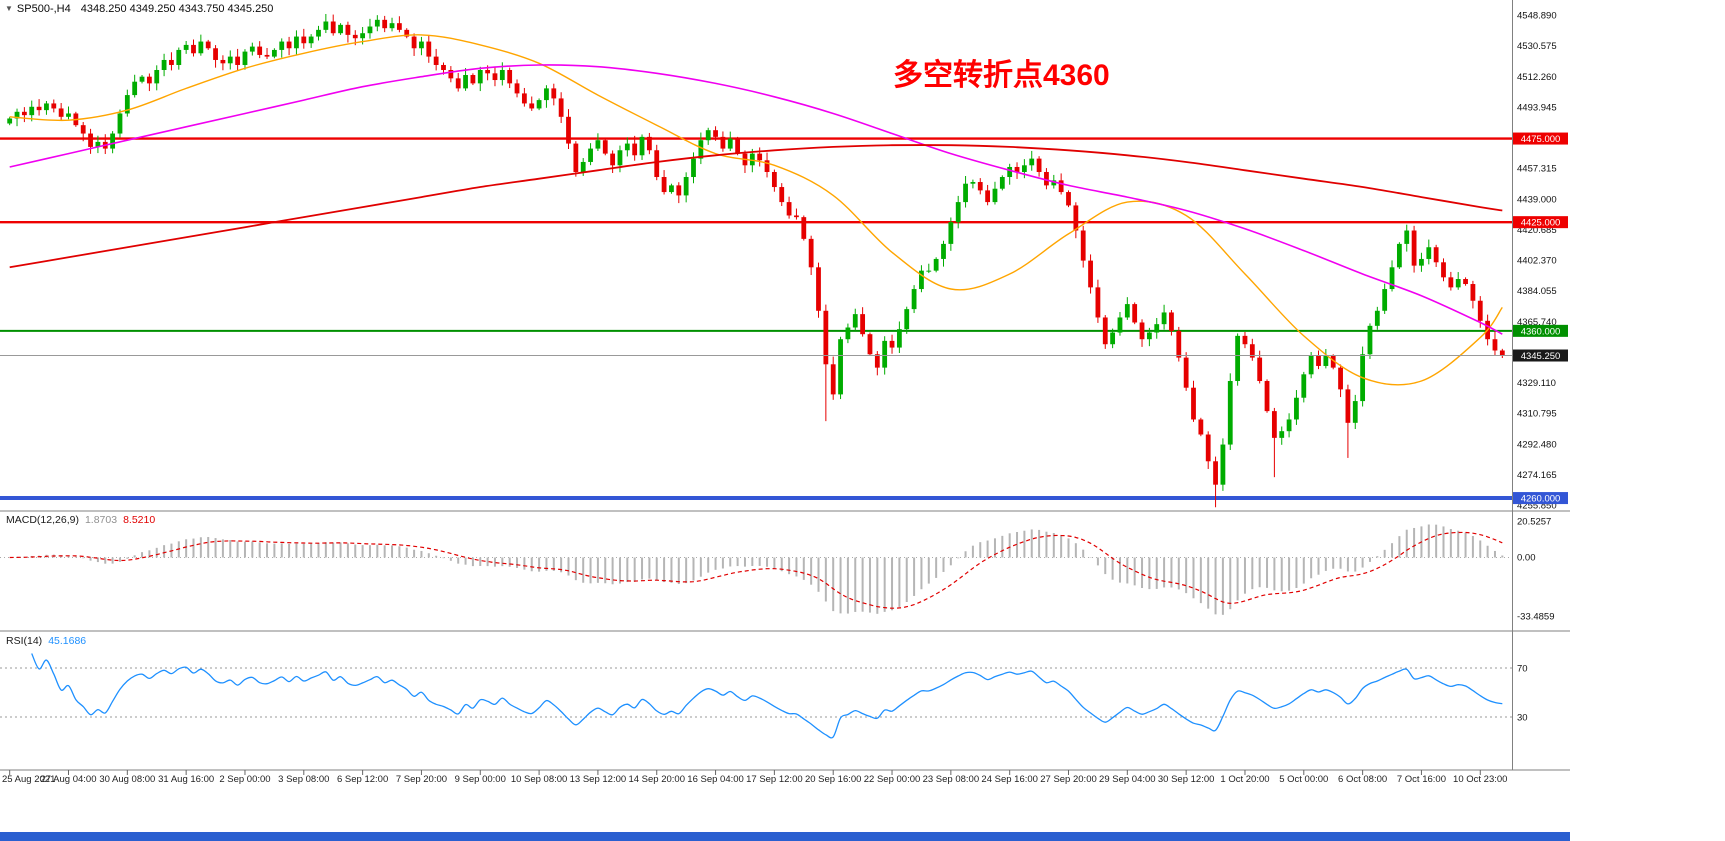  I want to click on annotation-text: 多空转折点4360, so click(1001, 75).